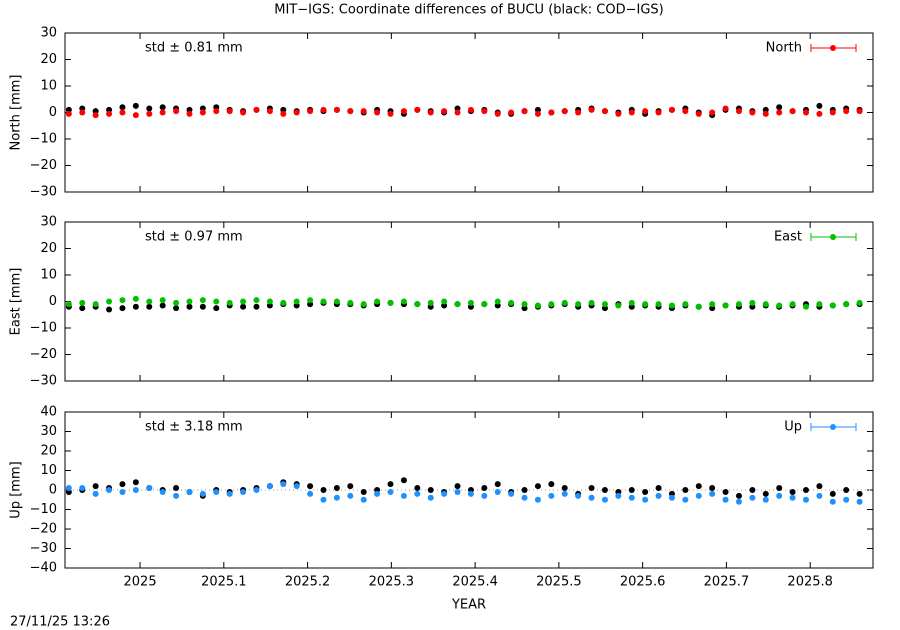  I want to click on legend-label: Up, so click(793, 427).